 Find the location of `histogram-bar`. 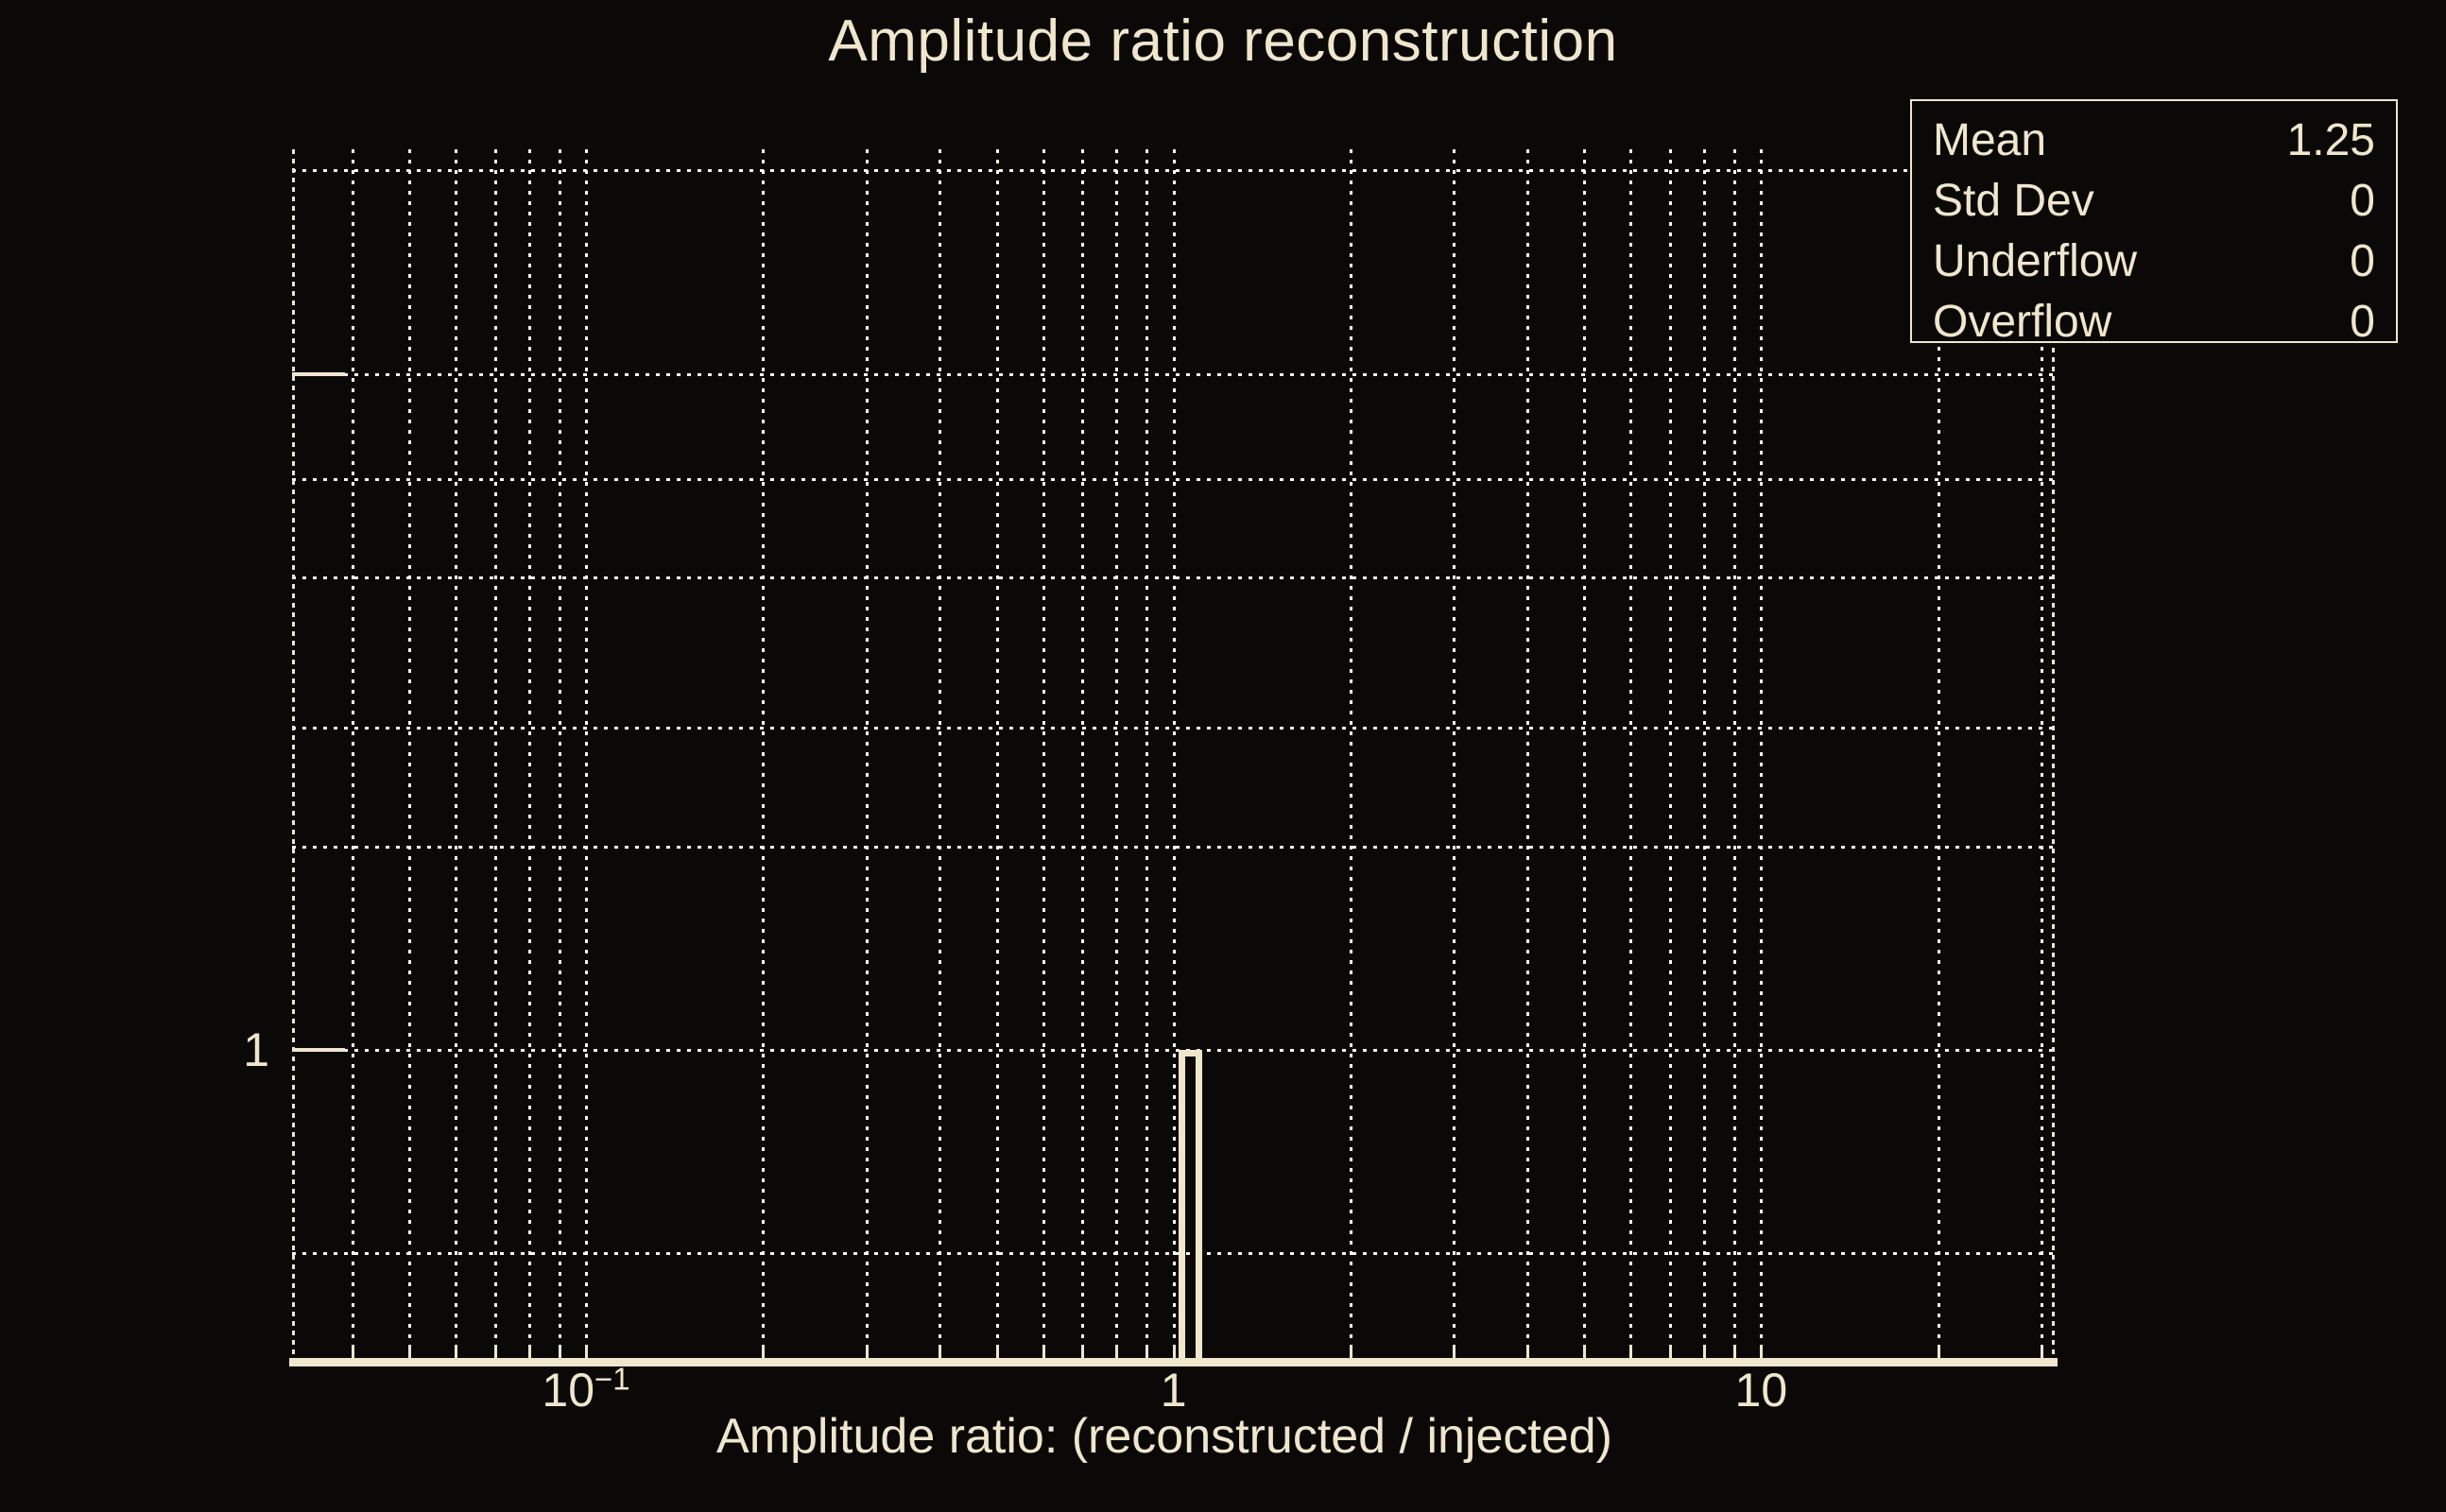

histogram-bar is located at coordinates (1191, 1203).